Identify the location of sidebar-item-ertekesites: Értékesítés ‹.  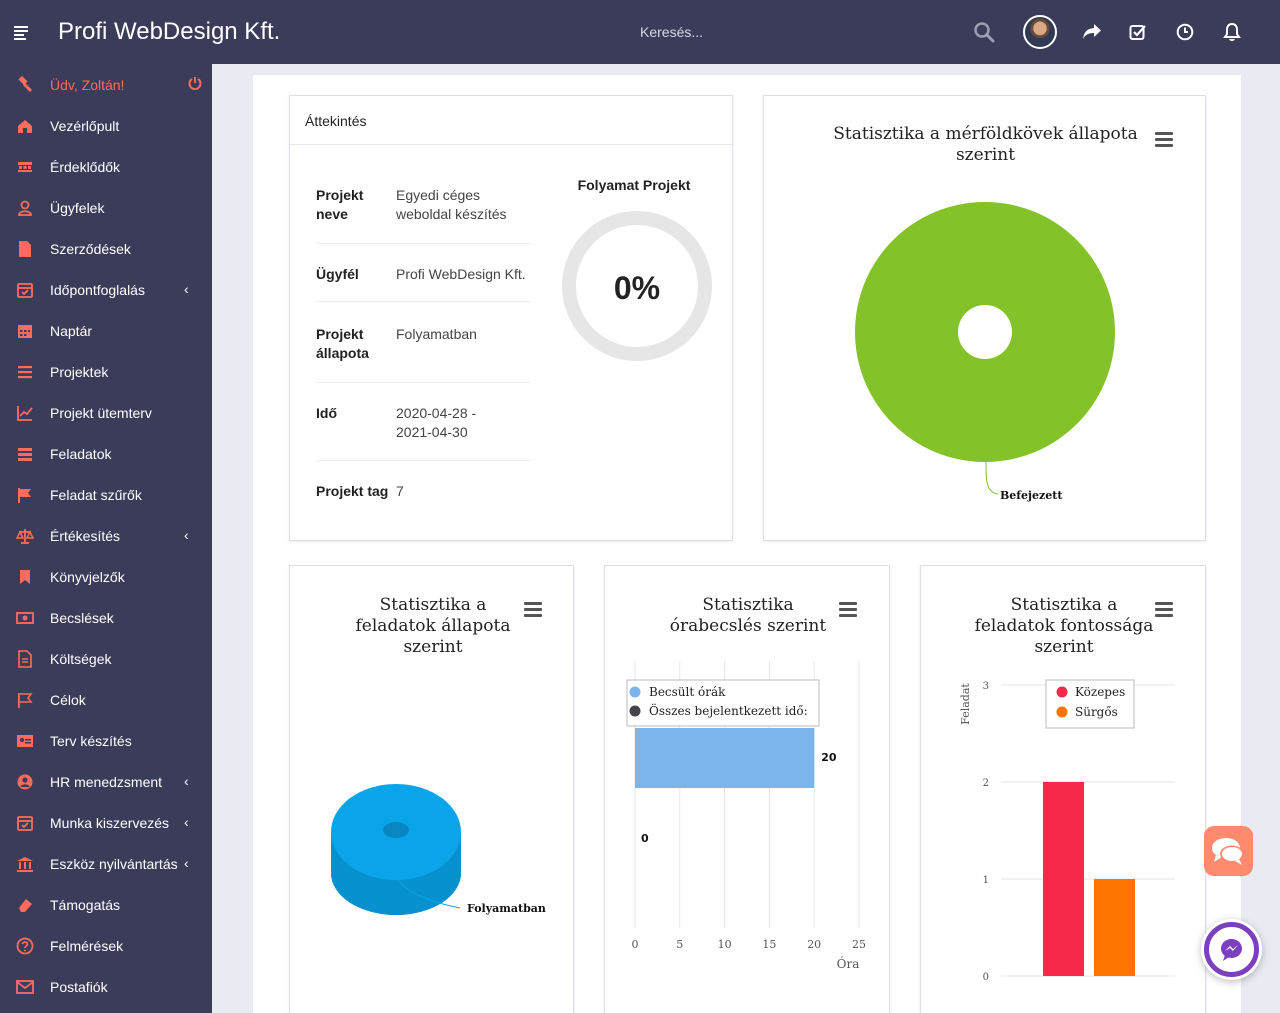
(106, 536).